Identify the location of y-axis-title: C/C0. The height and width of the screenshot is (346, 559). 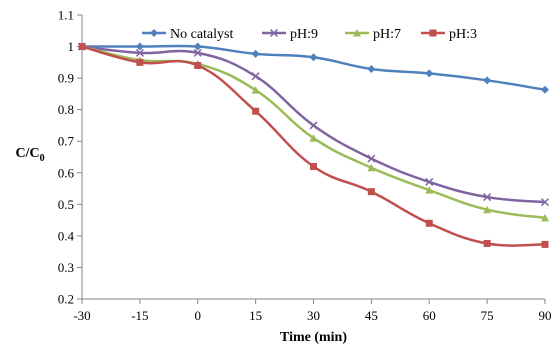
(29, 155).